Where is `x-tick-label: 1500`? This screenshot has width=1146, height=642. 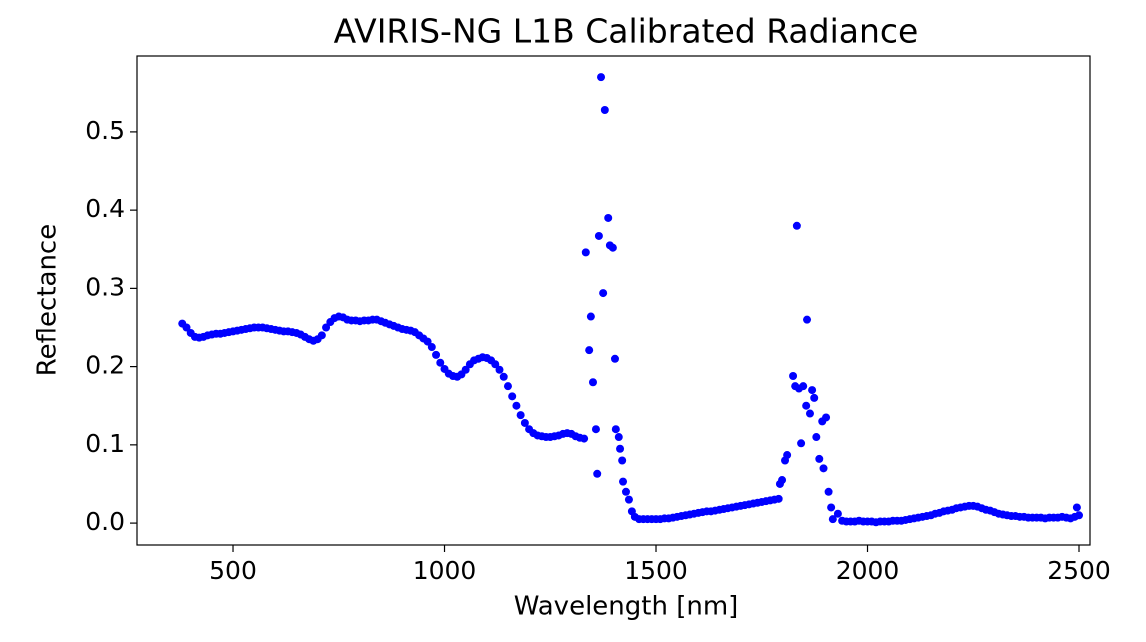 x-tick-label: 1500 is located at coordinates (656, 570).